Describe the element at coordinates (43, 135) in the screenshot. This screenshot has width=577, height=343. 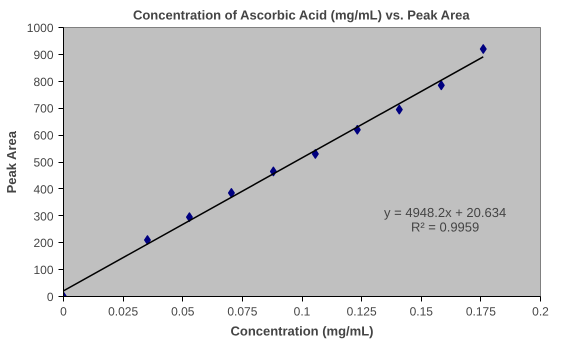
I see `y-tick-label: 600` at that location.